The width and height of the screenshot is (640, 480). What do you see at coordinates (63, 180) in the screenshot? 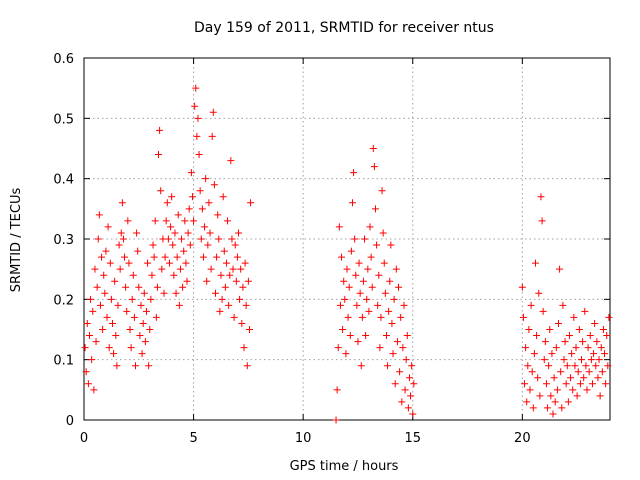
I see `y-tick-label: 0.4` at bounding box center [63, 180].